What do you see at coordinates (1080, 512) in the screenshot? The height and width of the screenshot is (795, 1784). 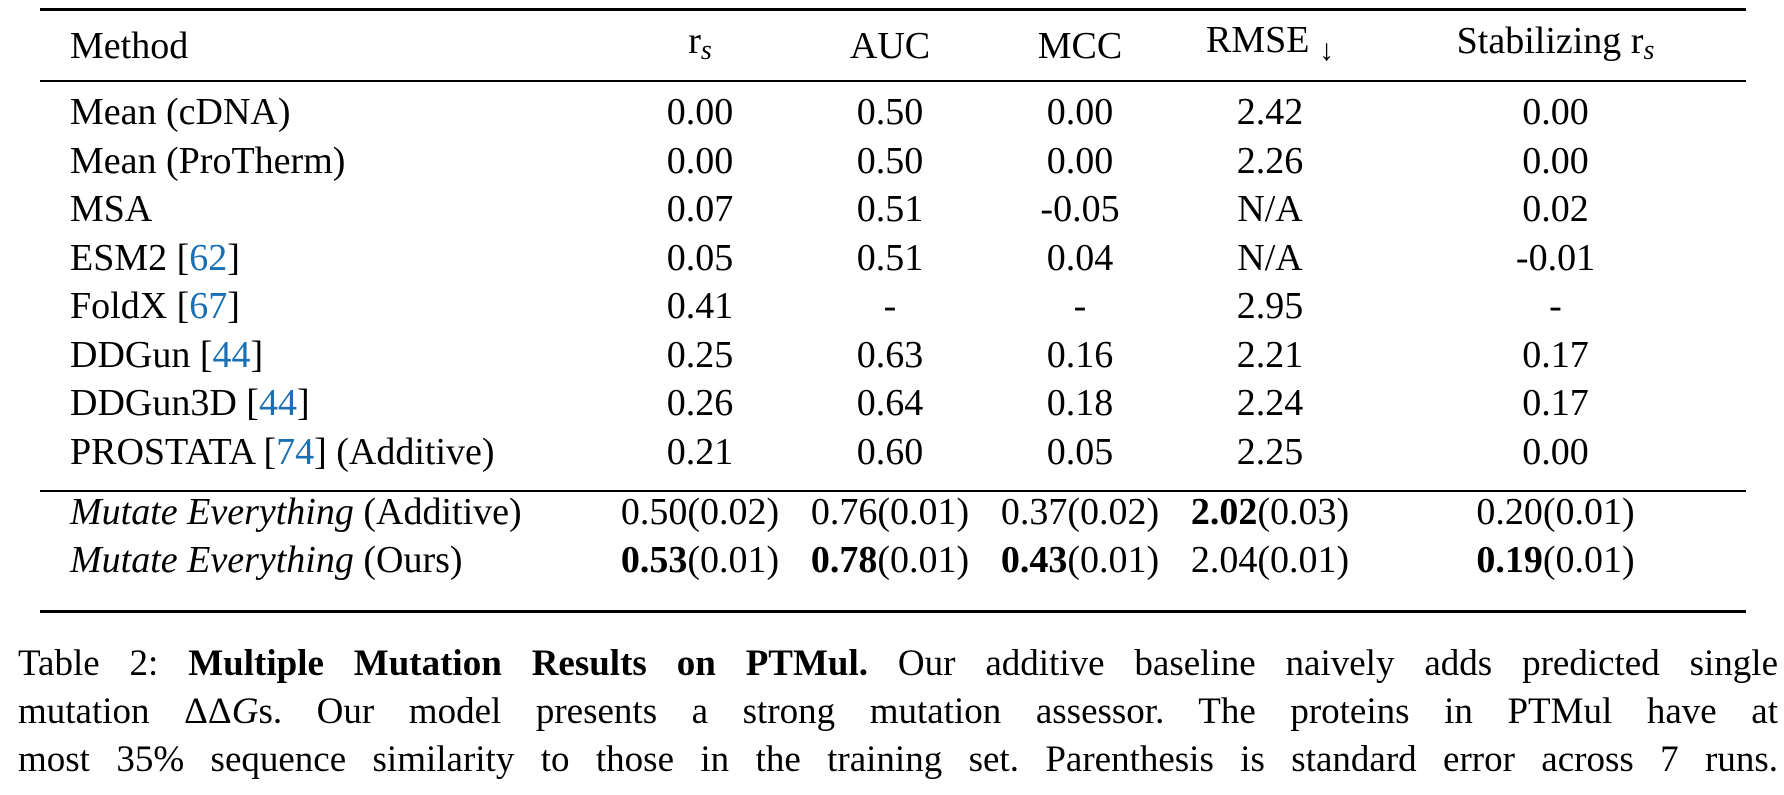 I see `mcc-cell: 0.37(0.02)` at bounding box center [1080, 512].